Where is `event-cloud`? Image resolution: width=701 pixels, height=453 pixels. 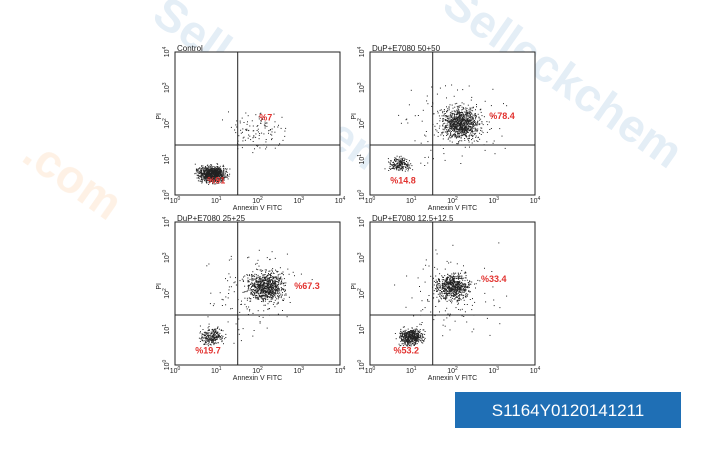
event-cloud is located at coordinates (451, 294).